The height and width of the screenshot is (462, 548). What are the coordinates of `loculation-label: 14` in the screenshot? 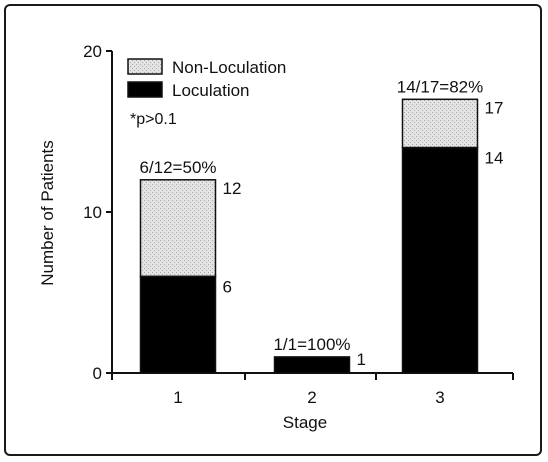 It's located at (494, 158).